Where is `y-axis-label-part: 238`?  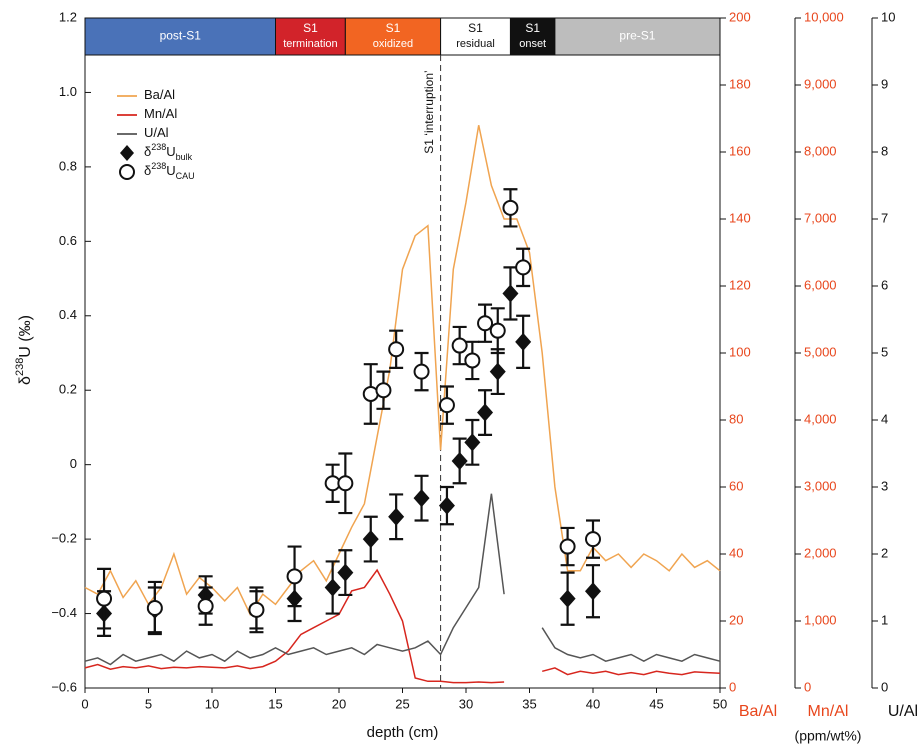
y-axis-label-part: 238 is located at coordinates (20, 367).